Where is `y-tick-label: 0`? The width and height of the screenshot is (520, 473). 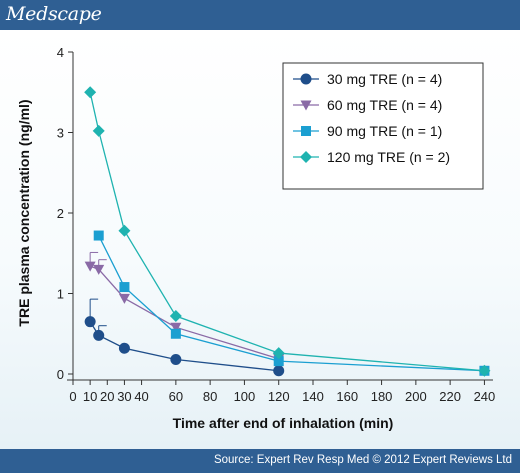 y-tick-label: 0 is located at coordinates (60, 374).